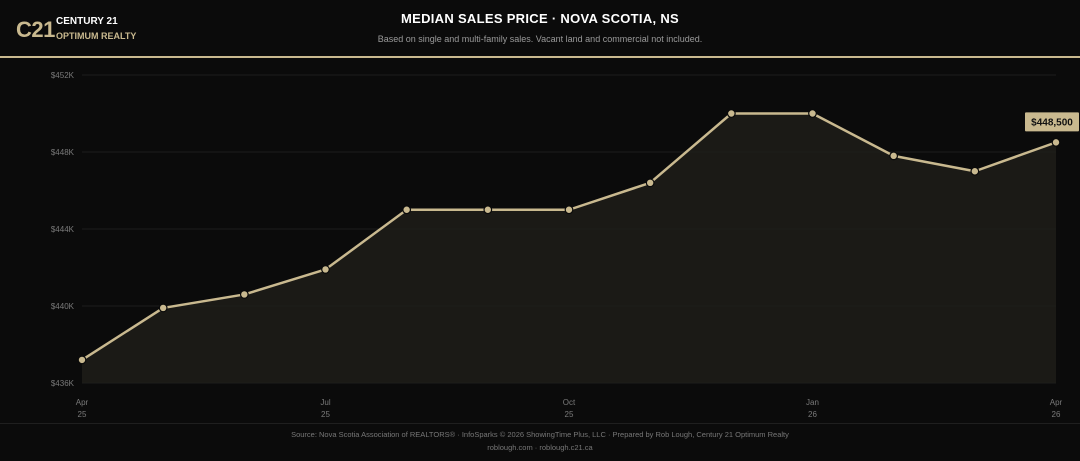 The image size is (1080, 461). Describe the element at coordinates (87, 21) in the screenshot. I see `brand-name: CENTURY 21` at that location.